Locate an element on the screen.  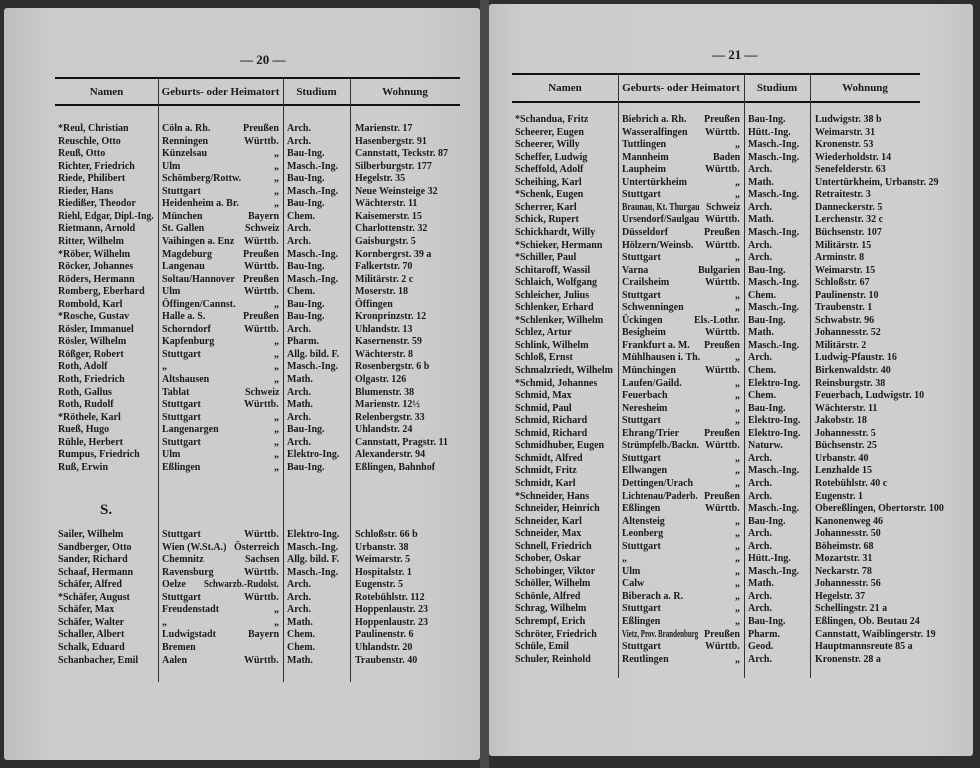
birthplace-cell: Kapfenburg is located at coordinates (188, 342).